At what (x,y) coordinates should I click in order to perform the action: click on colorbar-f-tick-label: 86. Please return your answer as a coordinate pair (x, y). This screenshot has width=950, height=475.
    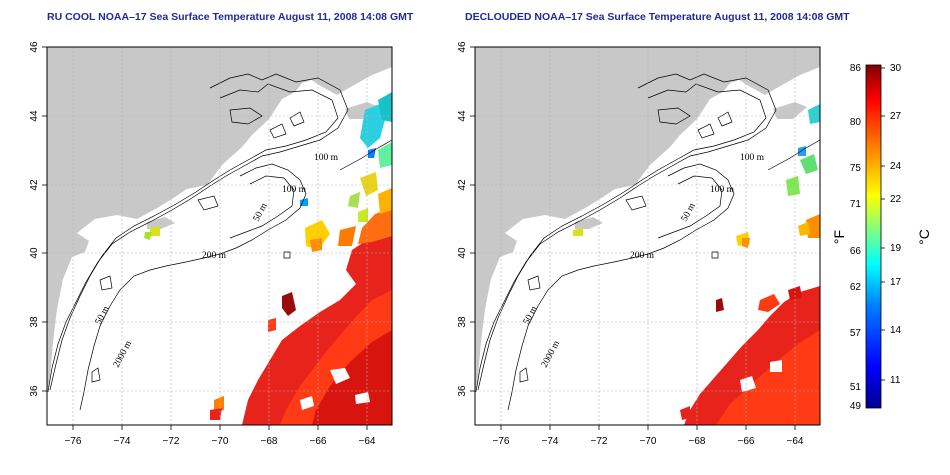
    Looking at the image, I should click on (856, 68).